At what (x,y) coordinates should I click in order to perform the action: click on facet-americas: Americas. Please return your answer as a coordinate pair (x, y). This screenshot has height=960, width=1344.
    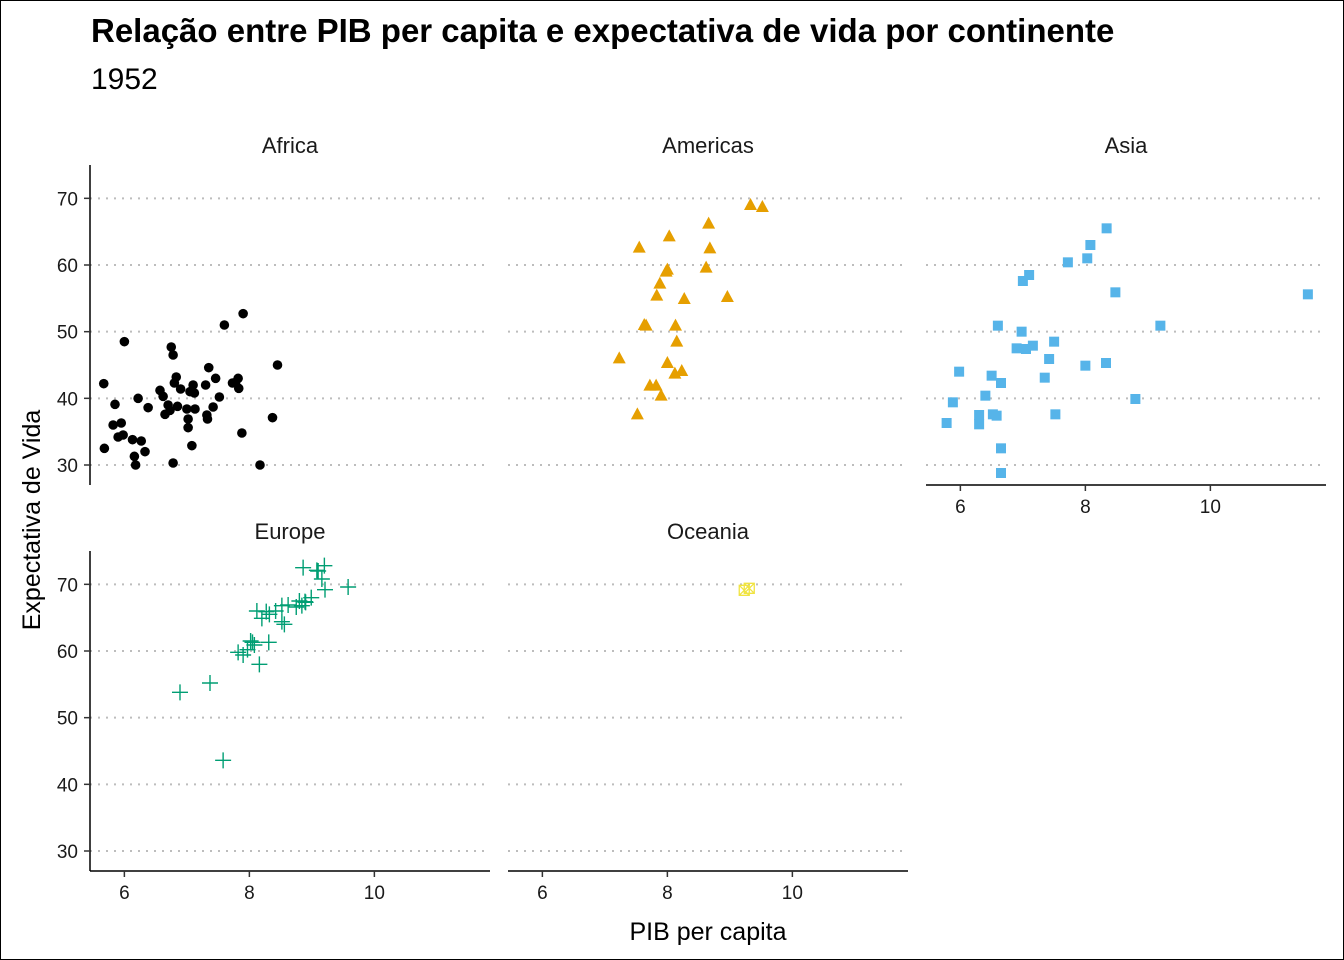
    Looking at the image, I should click on (708, 299).